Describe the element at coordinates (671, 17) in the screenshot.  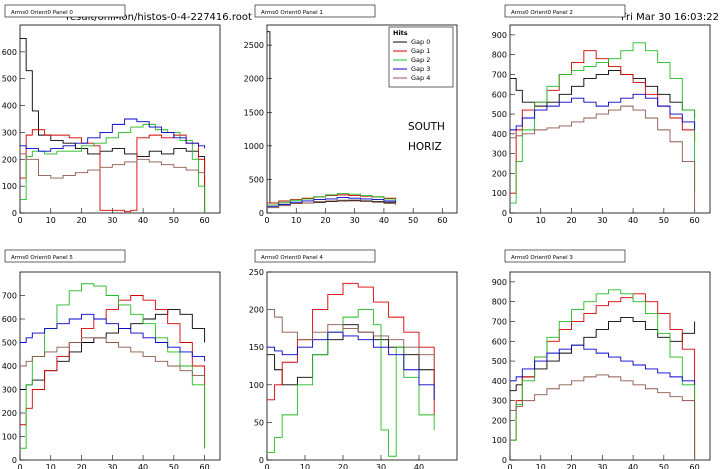
I see `timestamp-label: Fri Mar 30 16:03:22 2007` at that location.